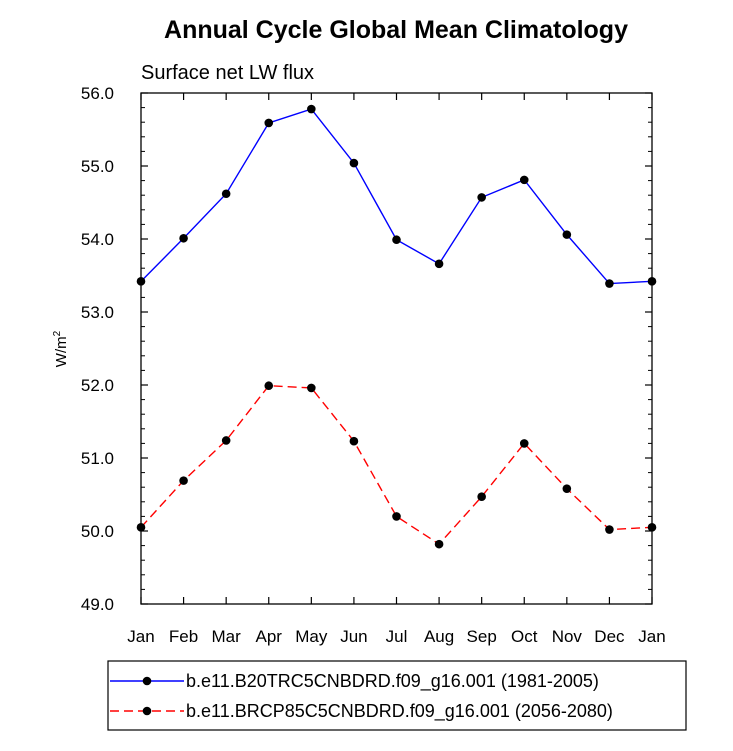 Image resolution: width=733 pixels, height=751 pixels. Describe the element at coordinates (227, 73) in the screenshot. I see `chart-subtitle: Surface net LW flux` at that location.